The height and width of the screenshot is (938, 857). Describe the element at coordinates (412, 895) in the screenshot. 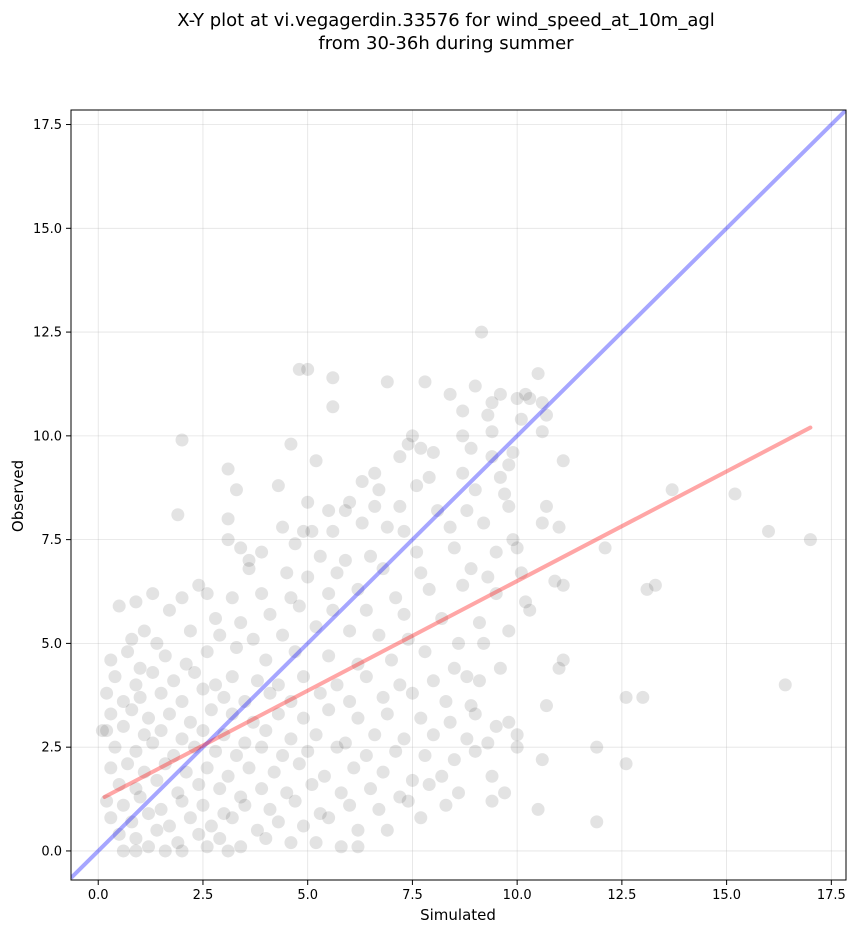

I see `x-tick-label: 7.5` at that location.